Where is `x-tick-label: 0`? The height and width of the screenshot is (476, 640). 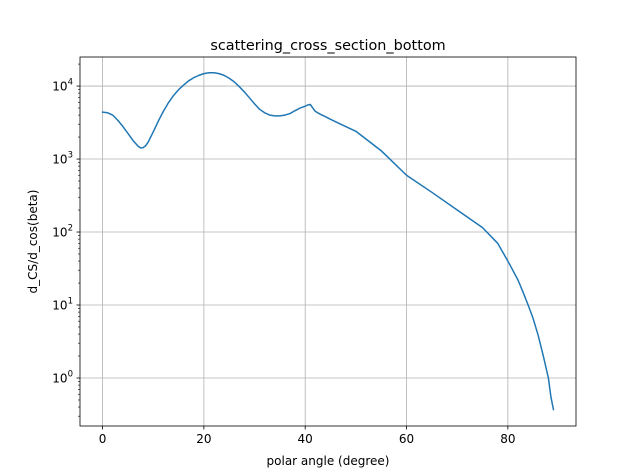
x-tick-label: 0 is located at coordinates (103, 439).